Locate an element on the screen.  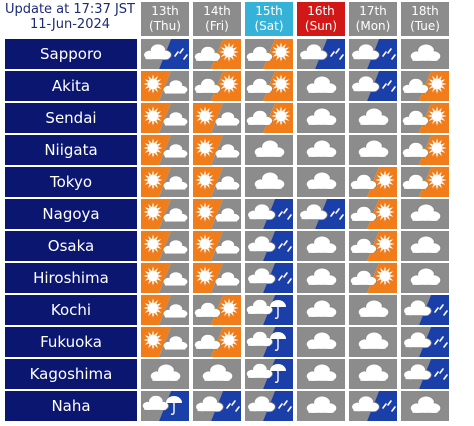
day-date: 15th is located at coordinates (269, 11).